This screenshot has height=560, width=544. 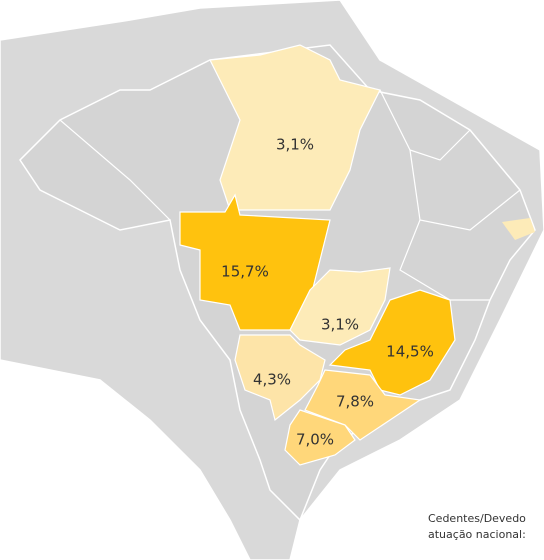 What do you see at coordinates (518, 229) in the screenshot?
I see `region-small` at bounding box center [518, 229].